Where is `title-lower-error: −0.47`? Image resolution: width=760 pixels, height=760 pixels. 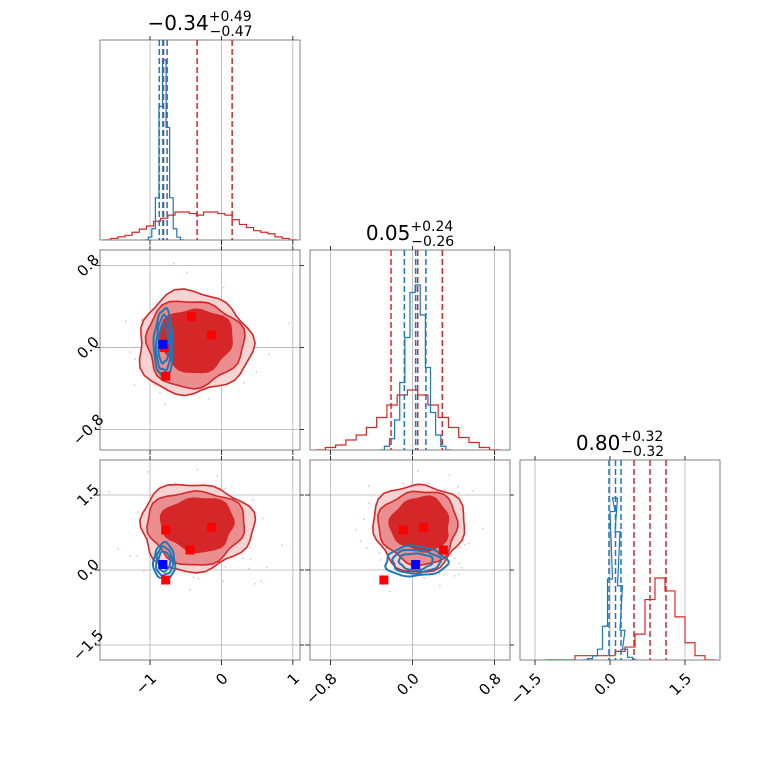
title-lower-error: −0.47 is located at coordinates (231, 32).